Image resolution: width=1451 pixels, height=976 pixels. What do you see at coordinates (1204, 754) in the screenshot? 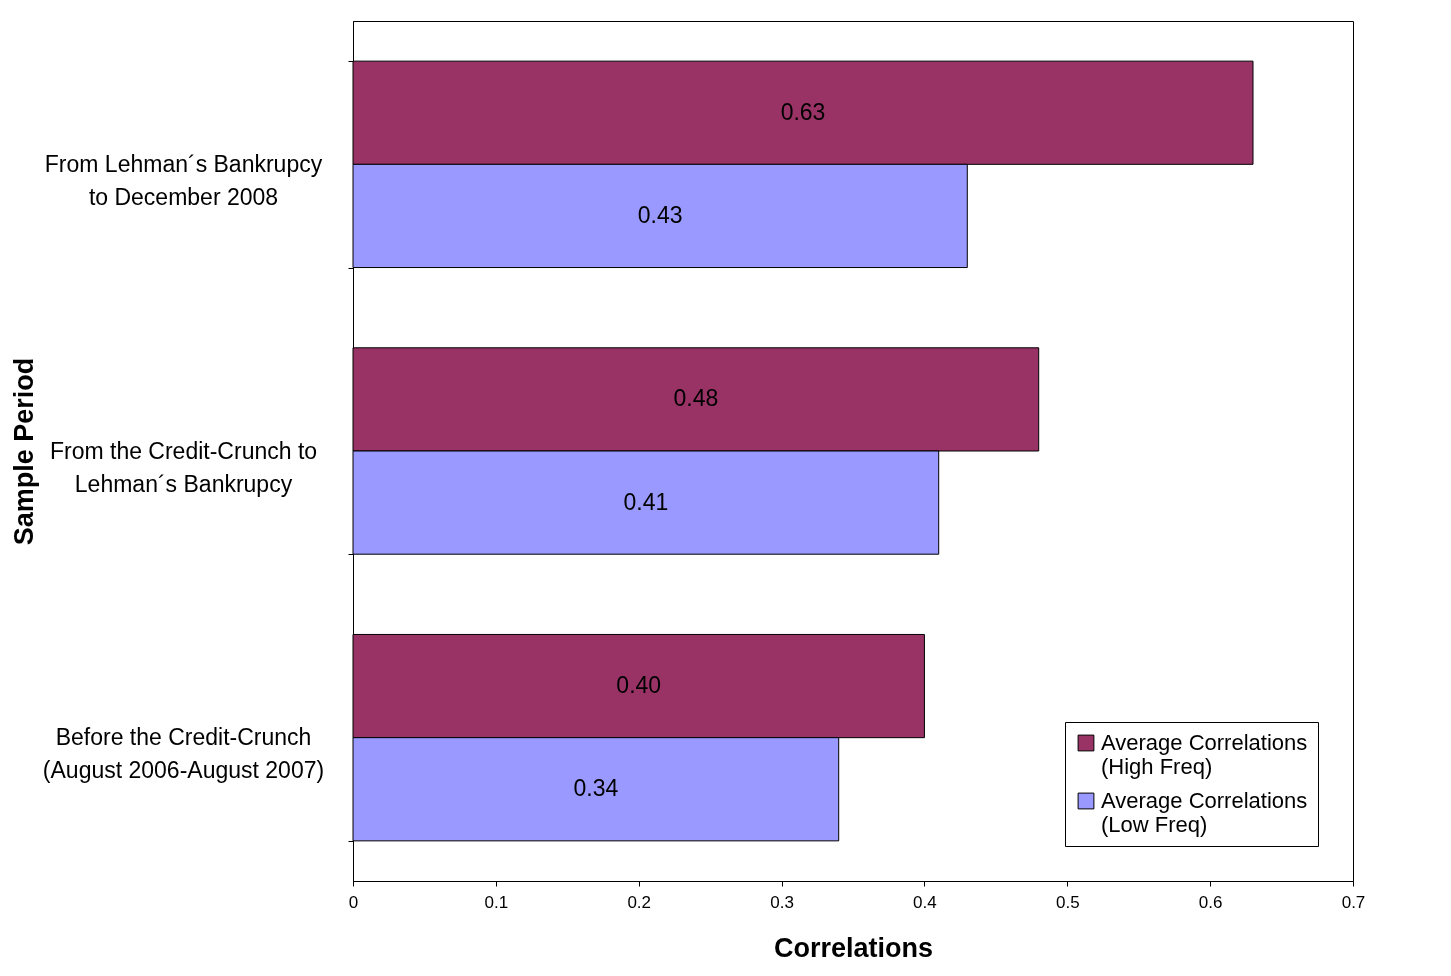
I see `legend-label: Average Correlations (High Freq)` at bounding box center [1204, 754].